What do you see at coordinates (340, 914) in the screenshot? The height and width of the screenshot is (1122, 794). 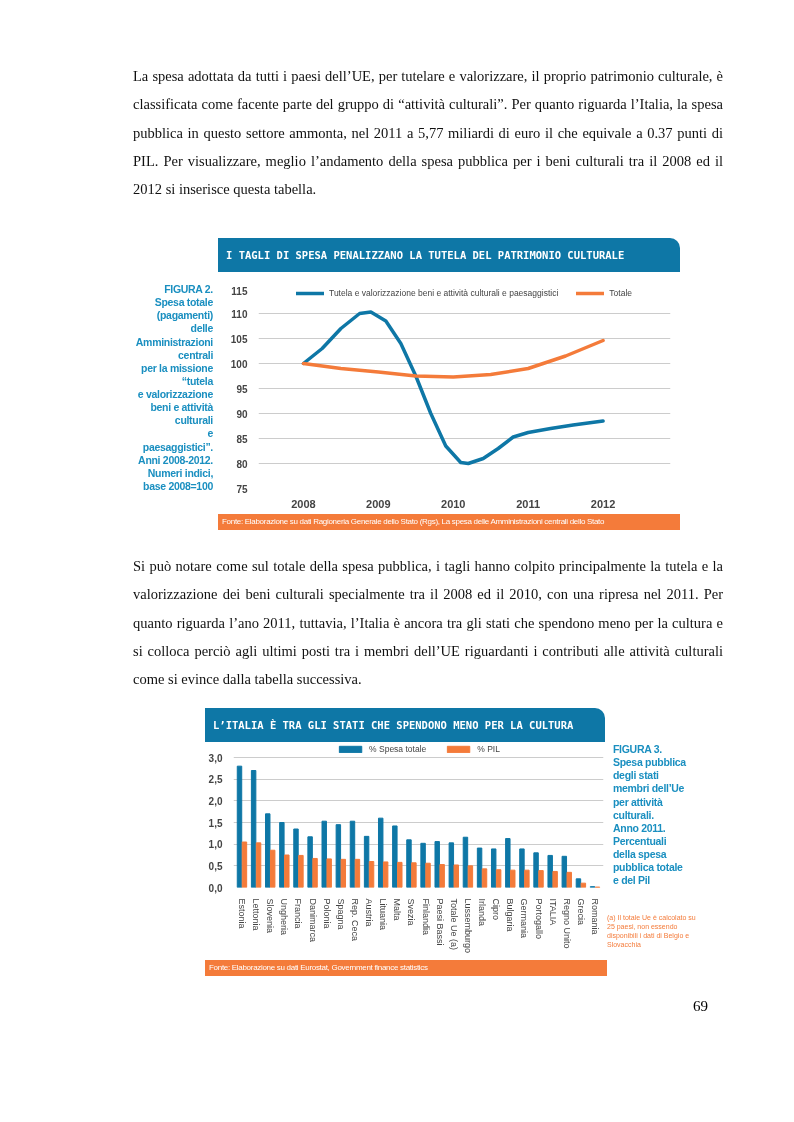 I see `x-tick-label: Spagna` at bounding box center [340, 914].